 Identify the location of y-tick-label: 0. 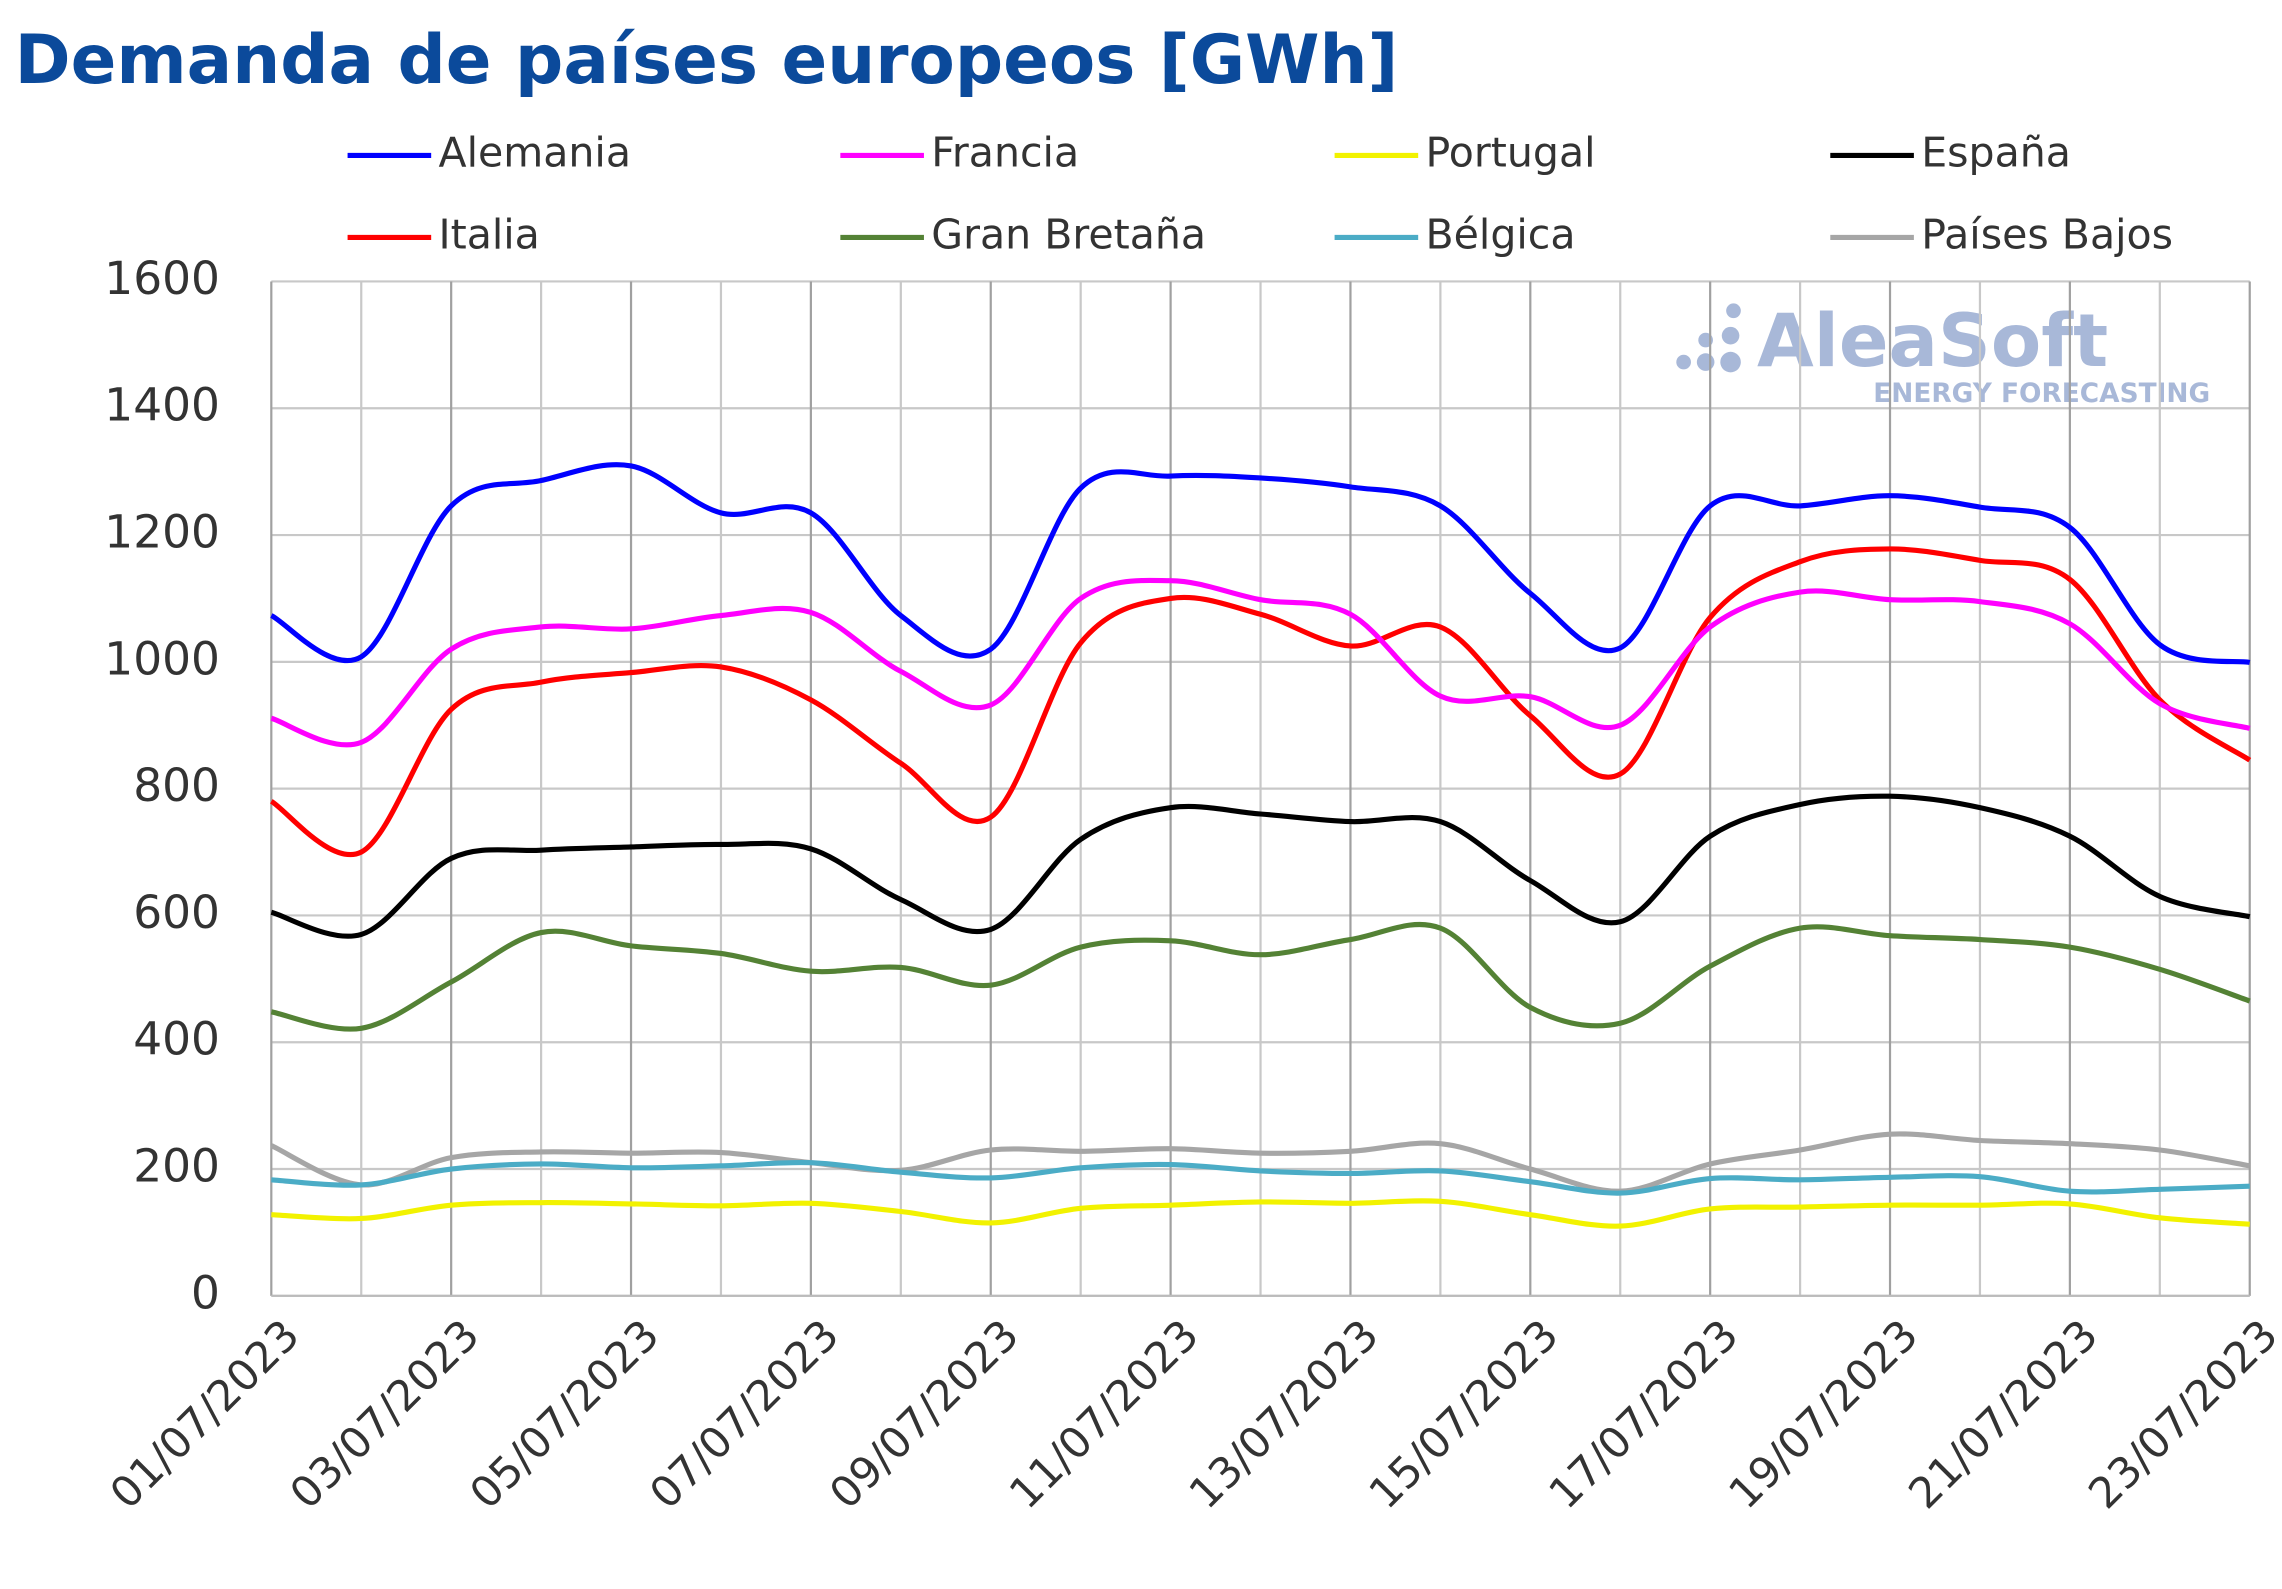
(205, 1292).